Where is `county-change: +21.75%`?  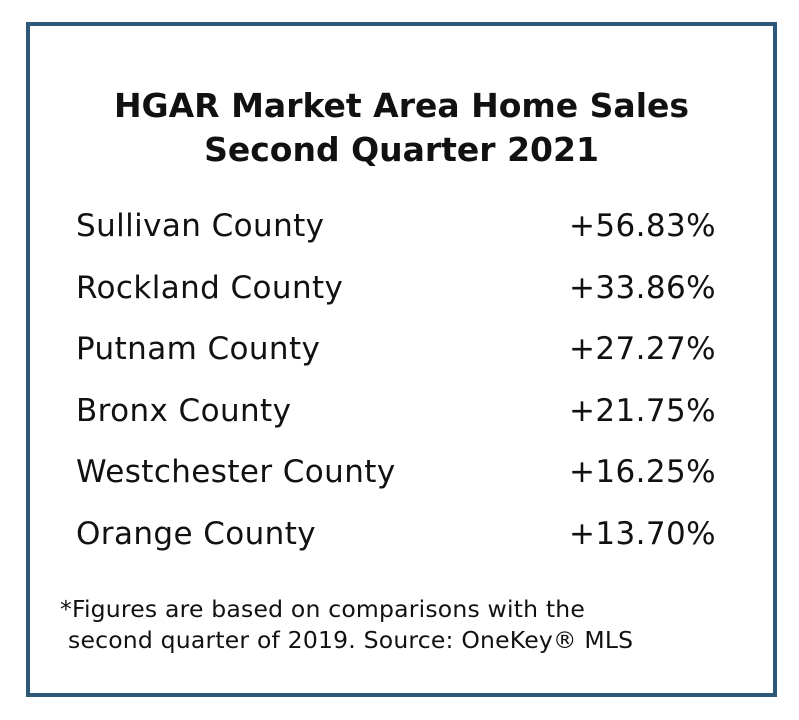 county-change: +21.75% is located at coordinates (642, 410).